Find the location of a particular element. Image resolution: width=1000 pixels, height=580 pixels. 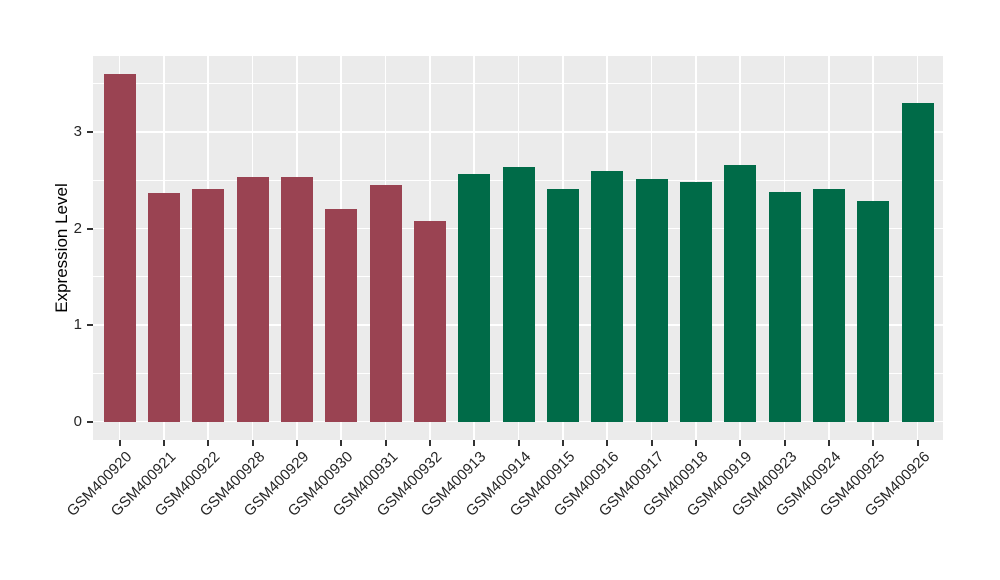

x-tick-GSM400915 is located at coordinates (562, 443).